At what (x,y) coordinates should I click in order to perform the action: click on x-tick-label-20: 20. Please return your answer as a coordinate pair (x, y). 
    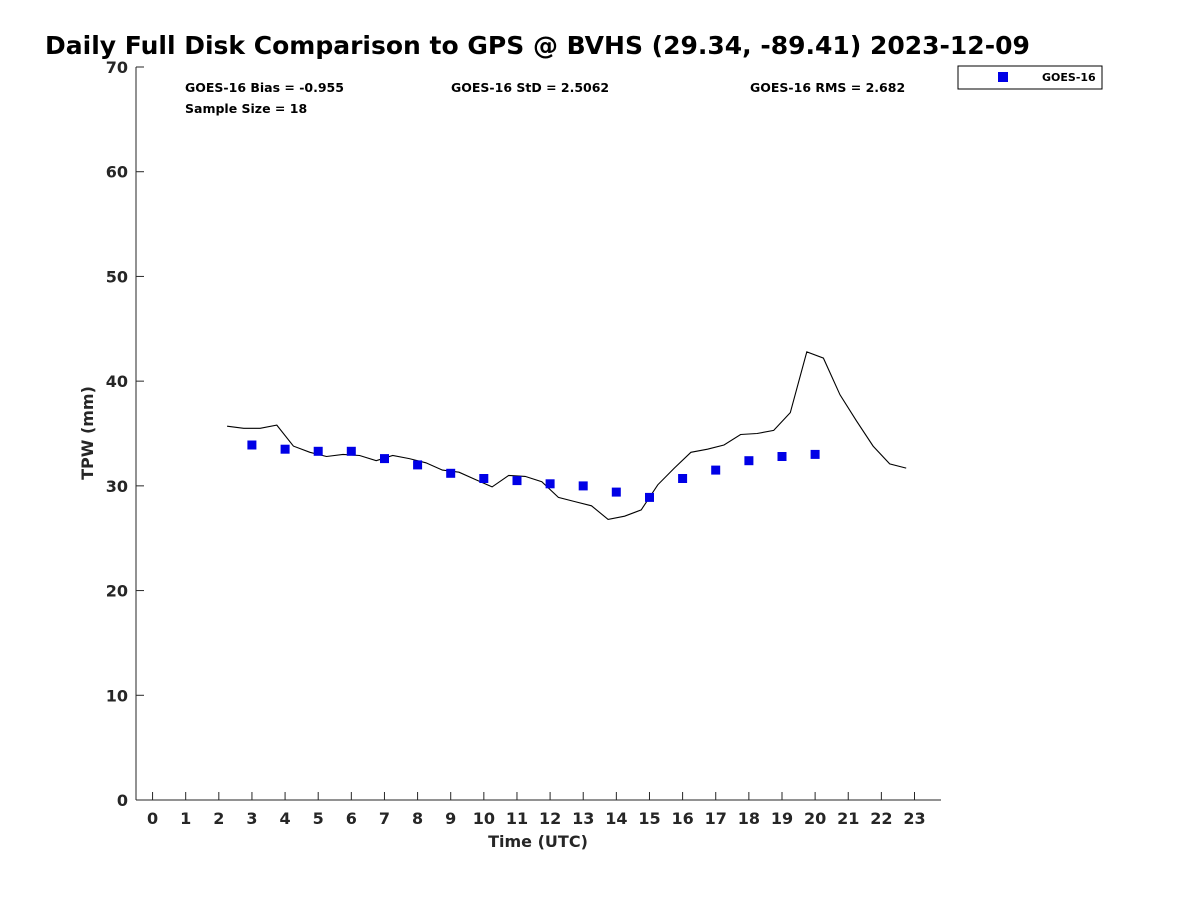
    Looking at the image, I should click on (815, 818).